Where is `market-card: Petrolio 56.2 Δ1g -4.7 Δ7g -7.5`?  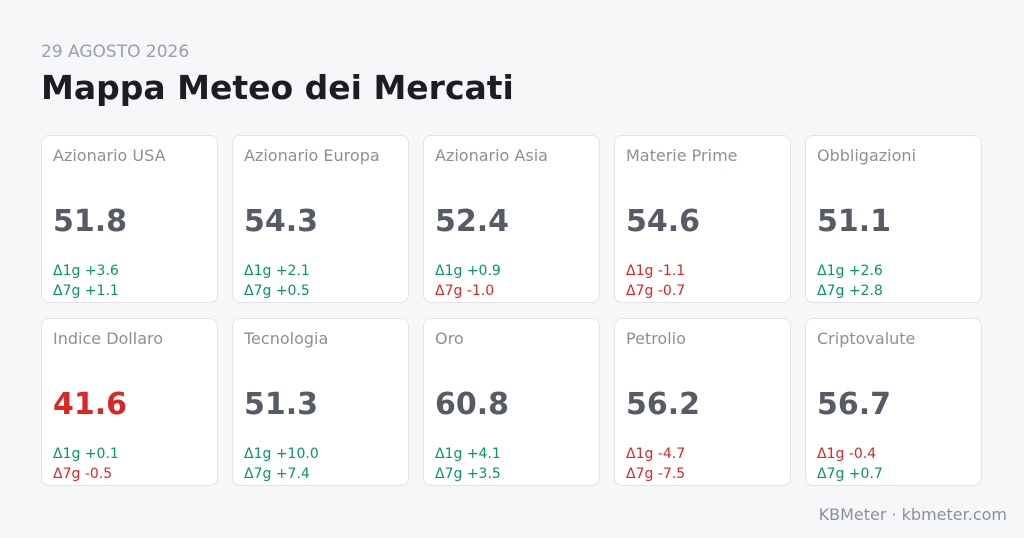
market-card: Petrolio 56.2 Δ1g -4.7 Δ7g -7.5 is located at coordinates (702, 402).